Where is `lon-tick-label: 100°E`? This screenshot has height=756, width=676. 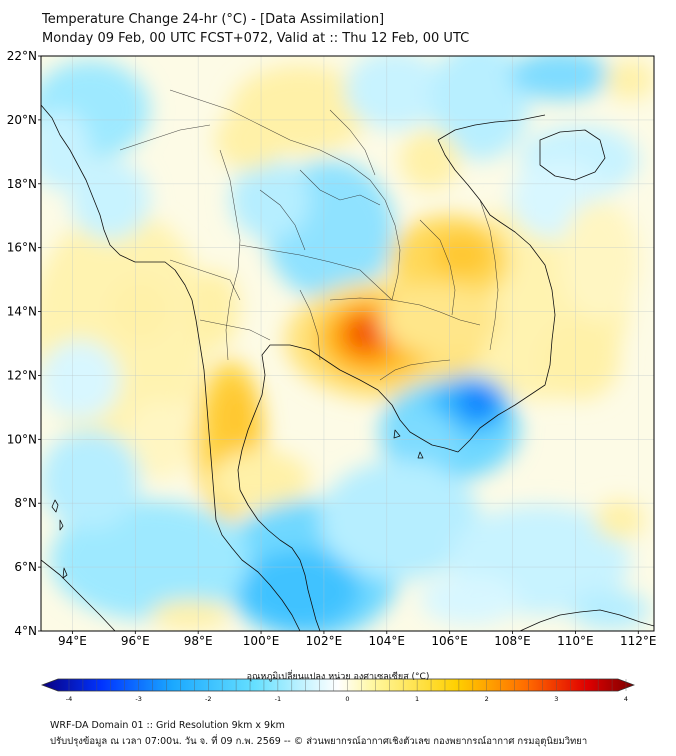
lon-tick-label: 100°E is located at coordinates (261, 641).